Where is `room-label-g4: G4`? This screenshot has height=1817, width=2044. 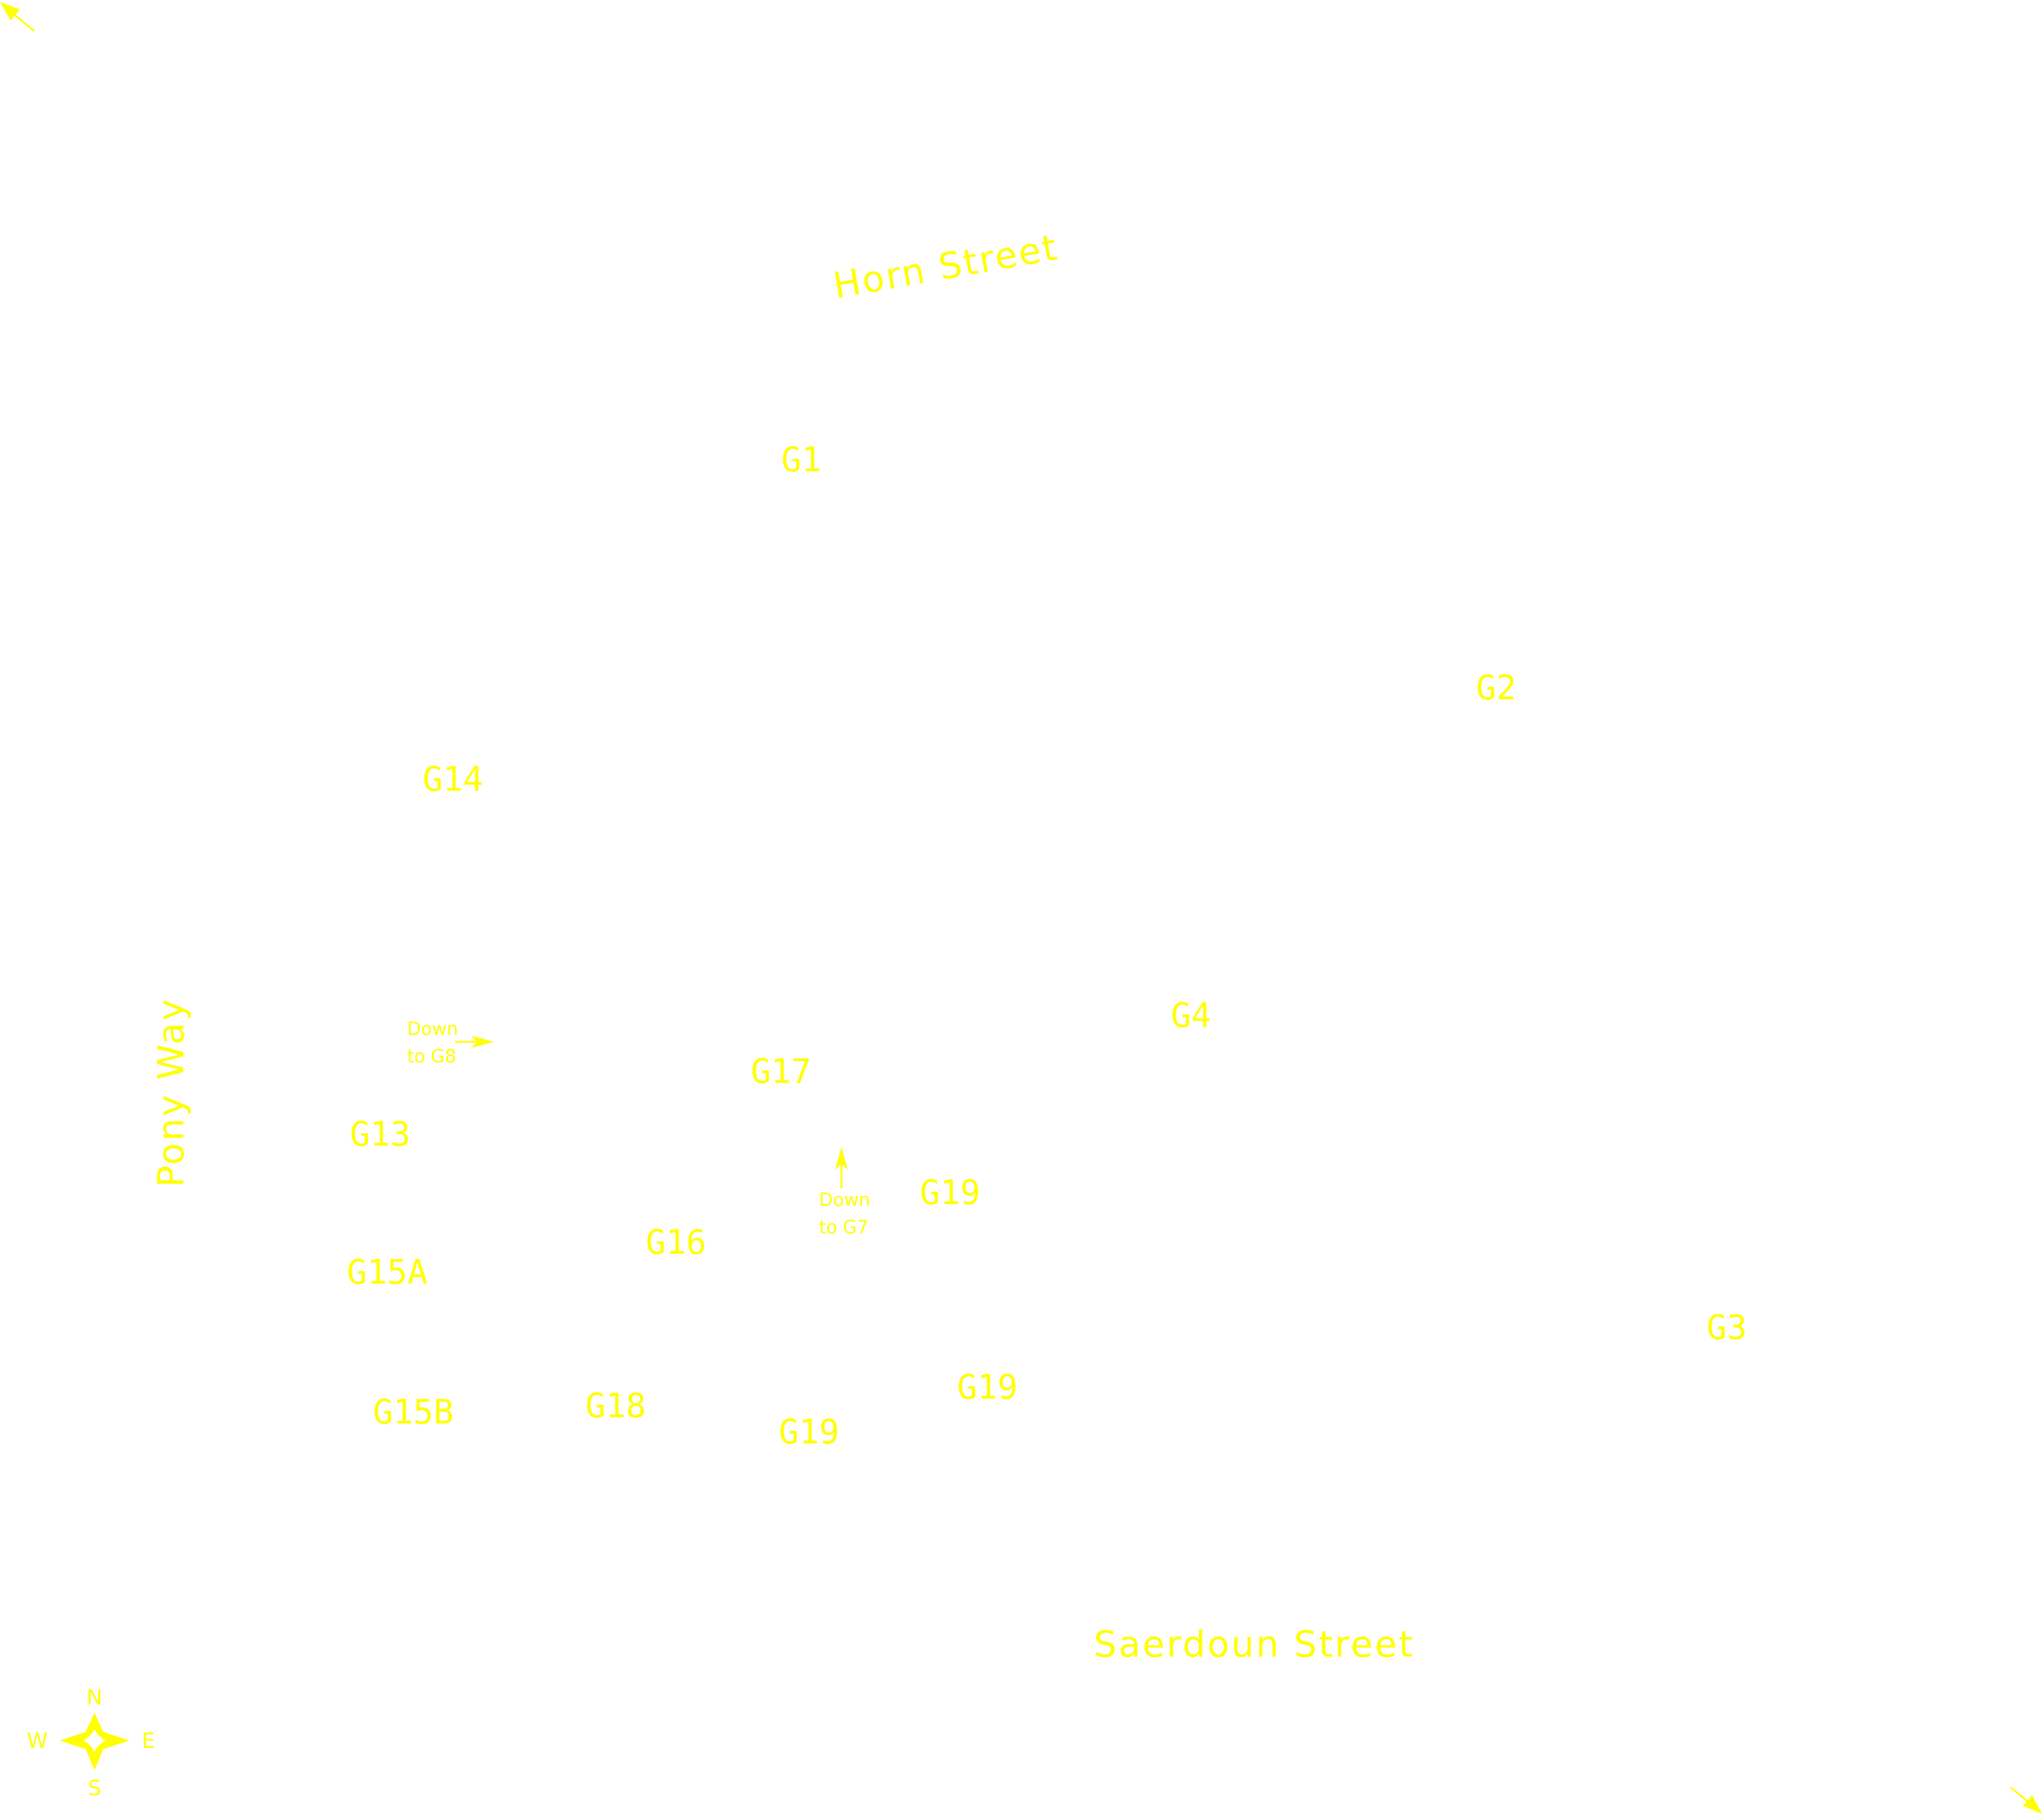 room-label-g4: G4 is located at coordinates (1191, 1015).